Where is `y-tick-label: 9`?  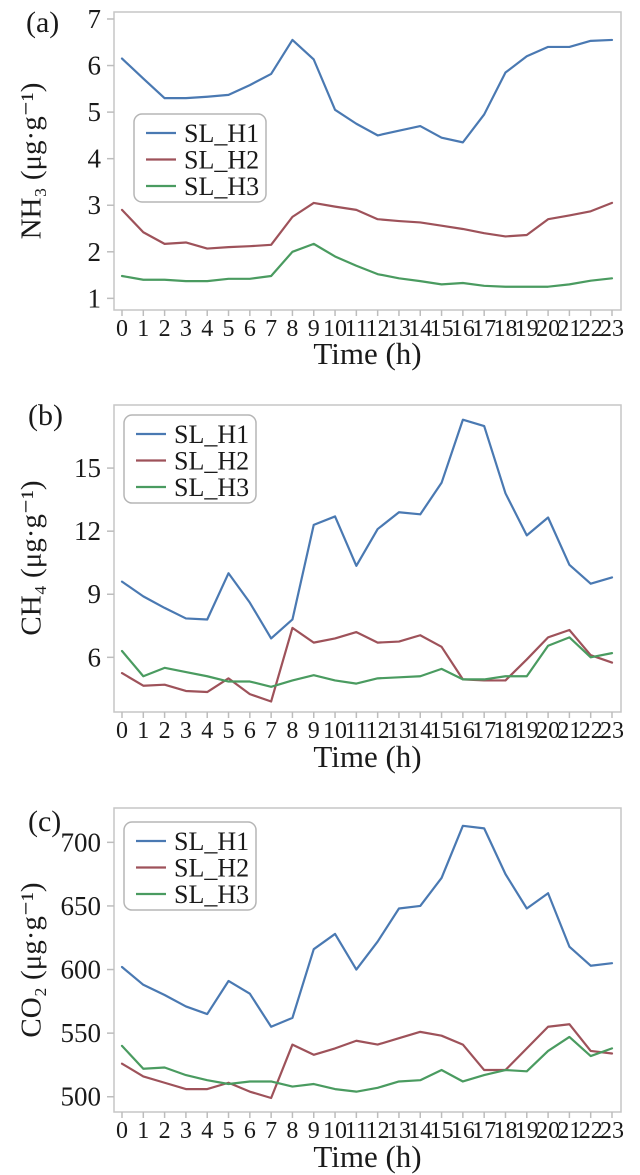
y-tick-label: 9 is located at coordinates (95, 594).